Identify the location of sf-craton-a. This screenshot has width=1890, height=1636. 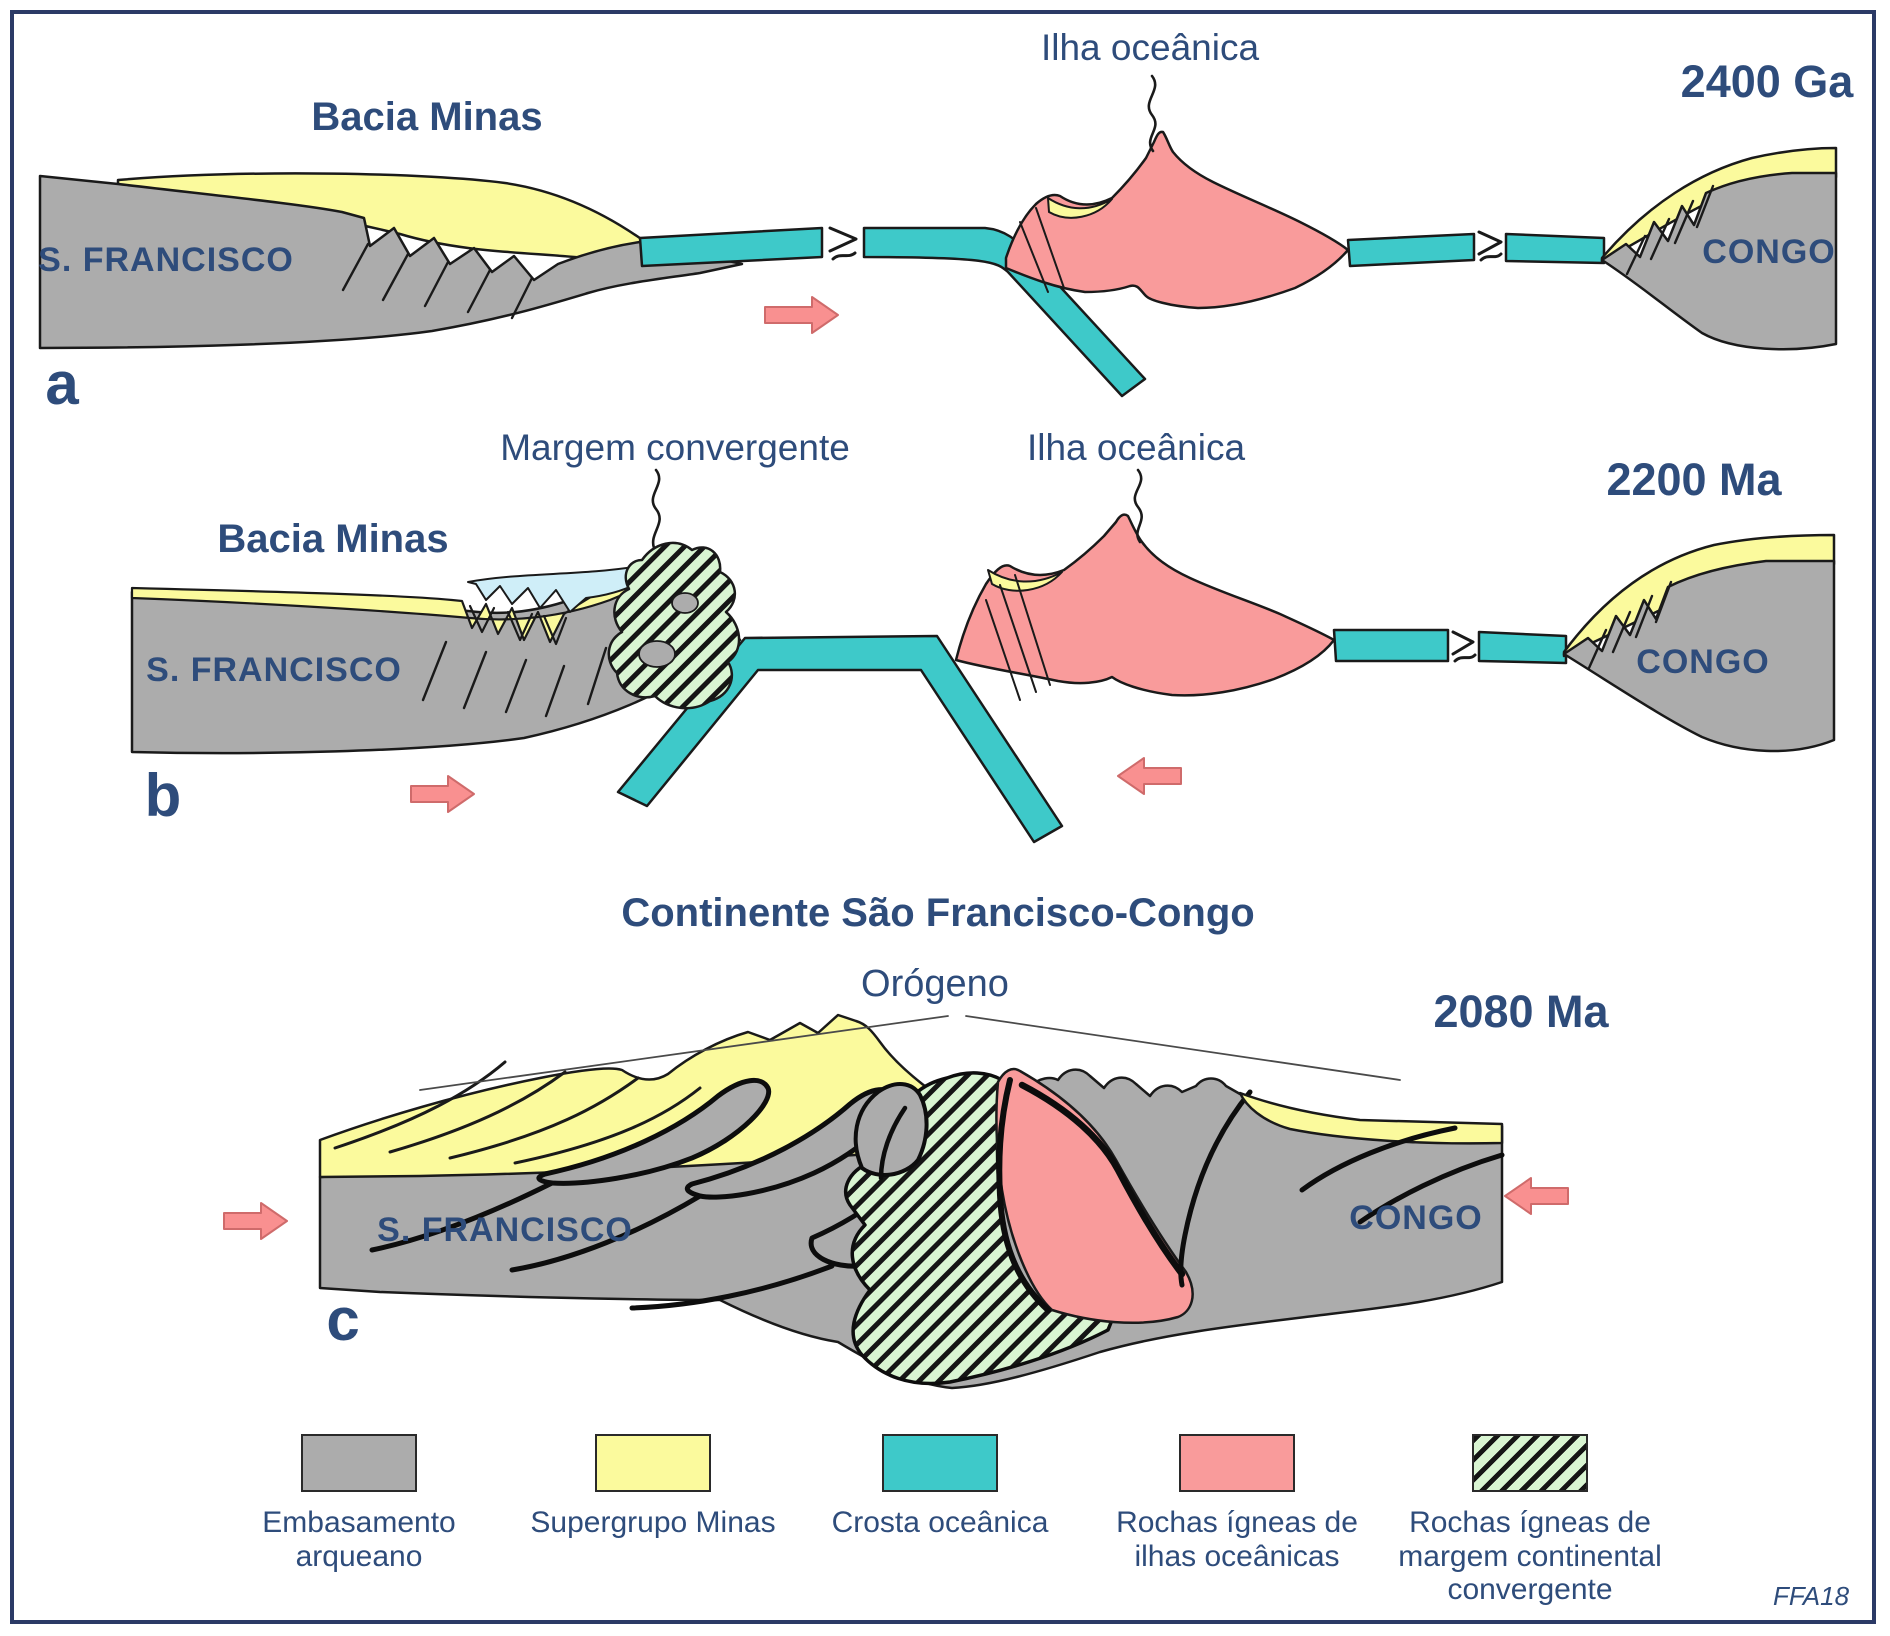
(391, 262).